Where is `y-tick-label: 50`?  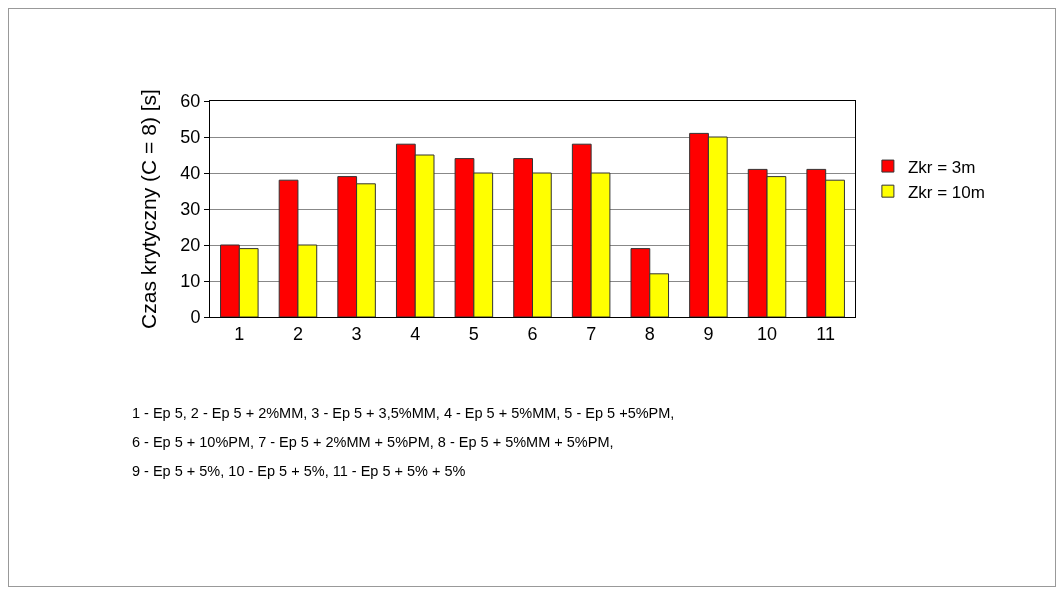
y-tick-label: 50 is located at coordinates (190, 137).